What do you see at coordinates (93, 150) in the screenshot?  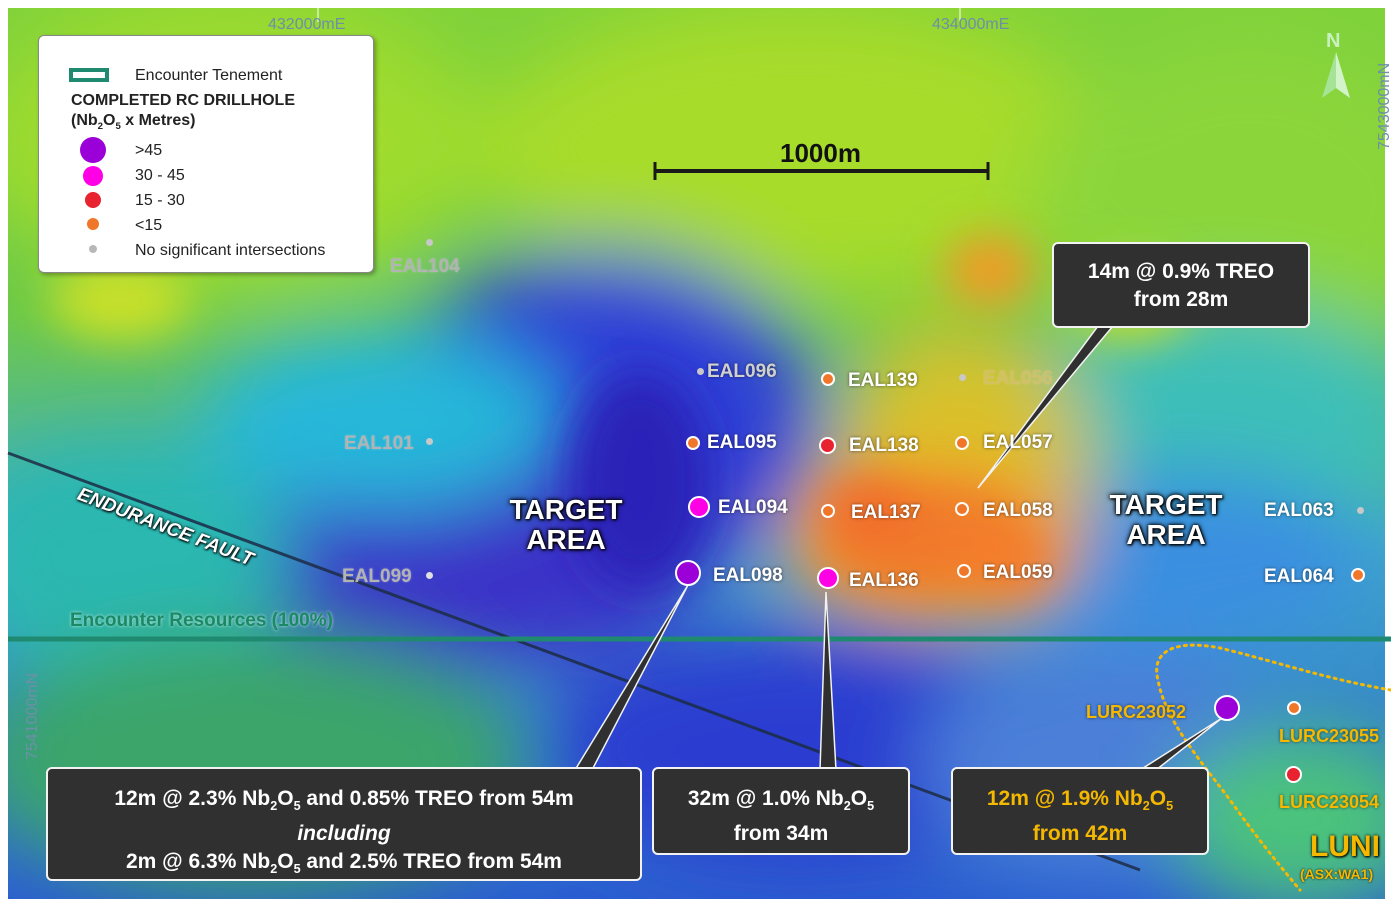 I see `legend-symbol-gt45` at bounding box center [93, 150].